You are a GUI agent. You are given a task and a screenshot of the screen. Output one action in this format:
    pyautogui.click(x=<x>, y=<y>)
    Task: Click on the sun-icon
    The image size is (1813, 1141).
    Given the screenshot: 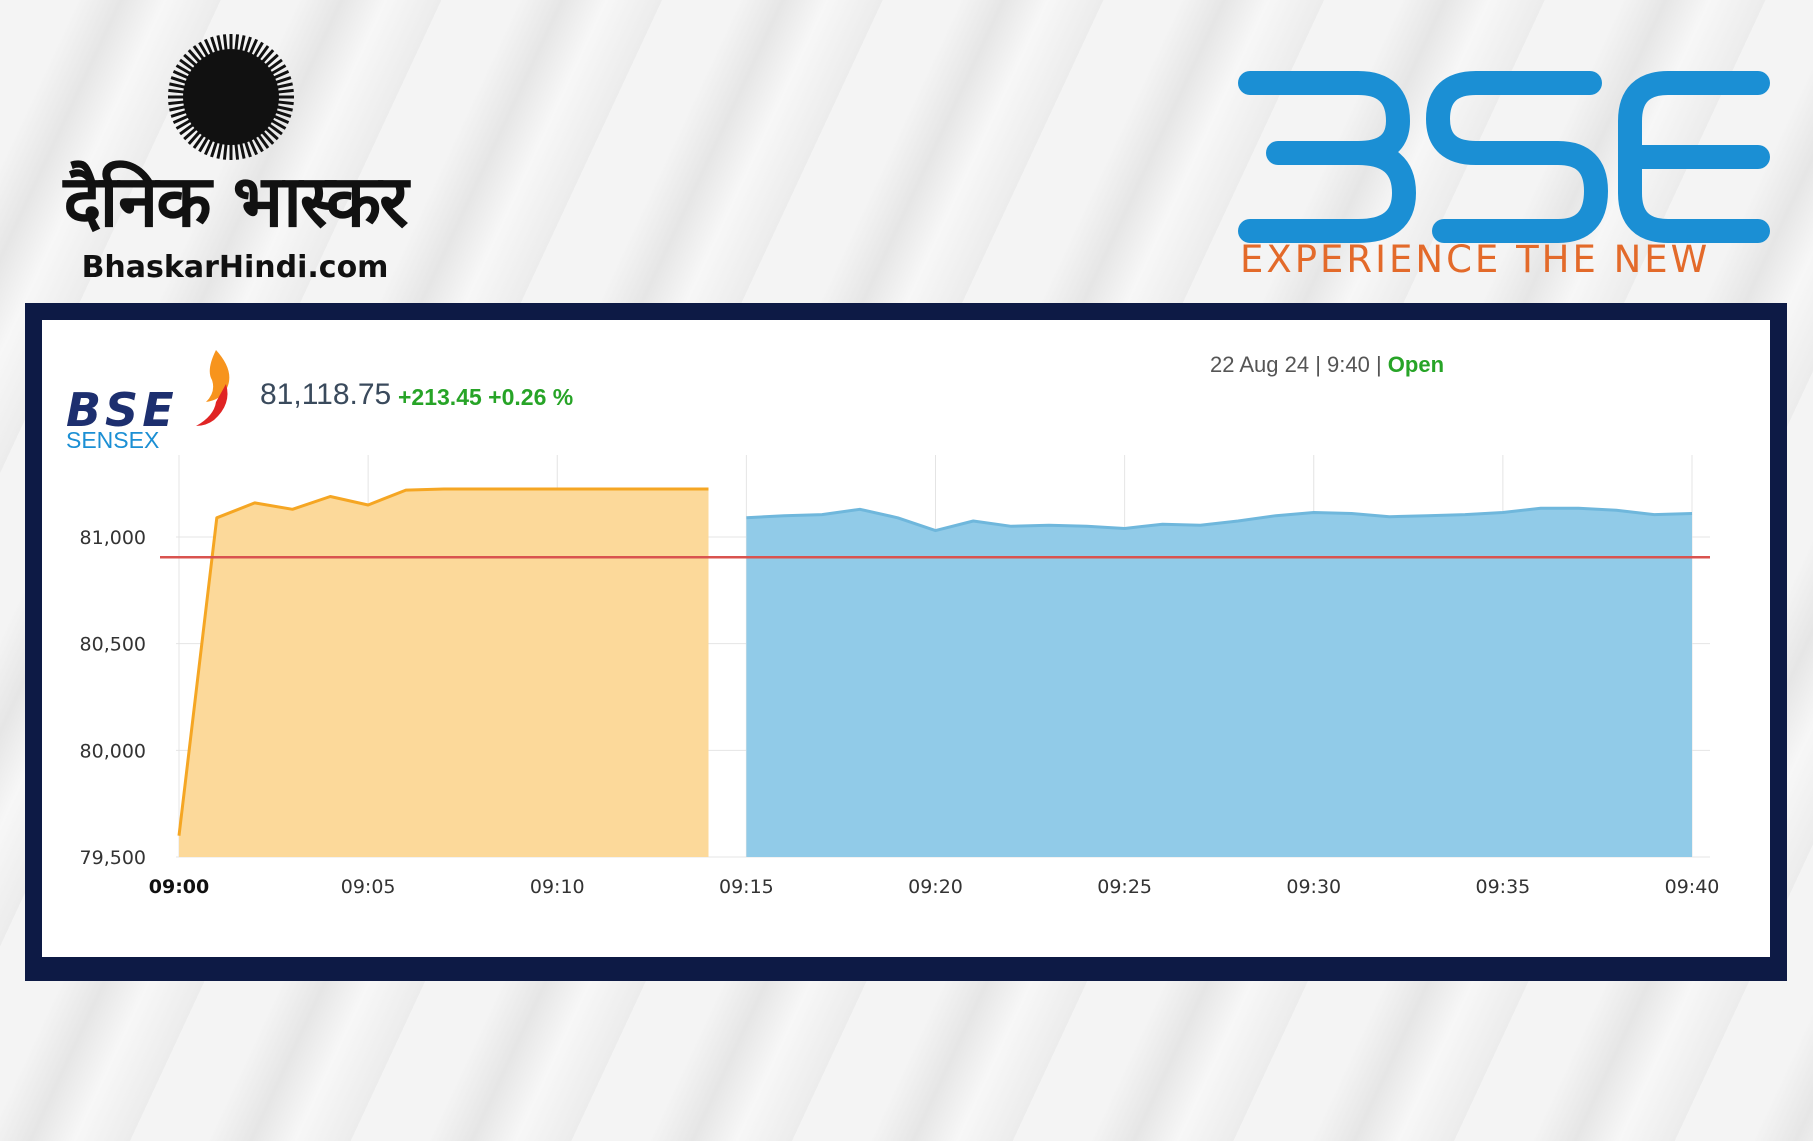 What is the action you would take?
    pyautogui.click(x=231, y=97)
    